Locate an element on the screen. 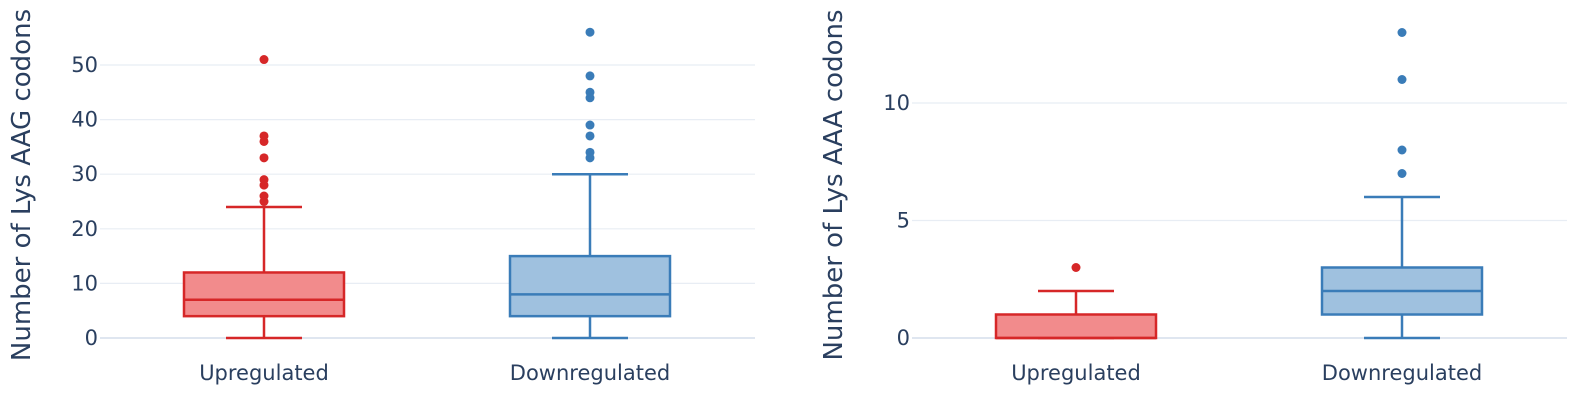 The height and width of the screenshot is (403, 1594). y-axis-title: Number of Lys AAG codons is located at coordinates (22, 185).